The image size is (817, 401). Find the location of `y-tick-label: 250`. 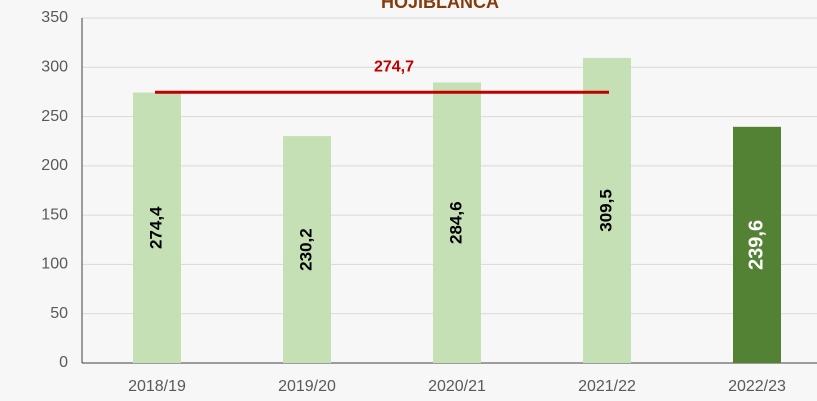

y-tick-label: 250 is located at coordinates (54, 116).